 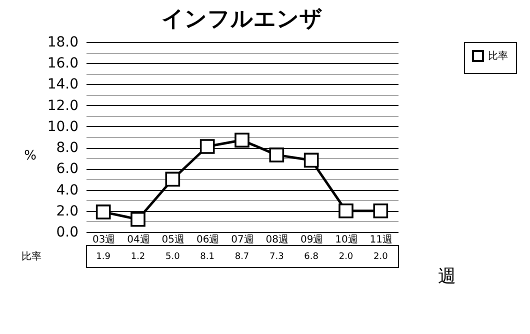 What do you see at coordinates (103, 257) in the screenshot?
I see `data-label: 1.9` at bounding box center [103, 257].